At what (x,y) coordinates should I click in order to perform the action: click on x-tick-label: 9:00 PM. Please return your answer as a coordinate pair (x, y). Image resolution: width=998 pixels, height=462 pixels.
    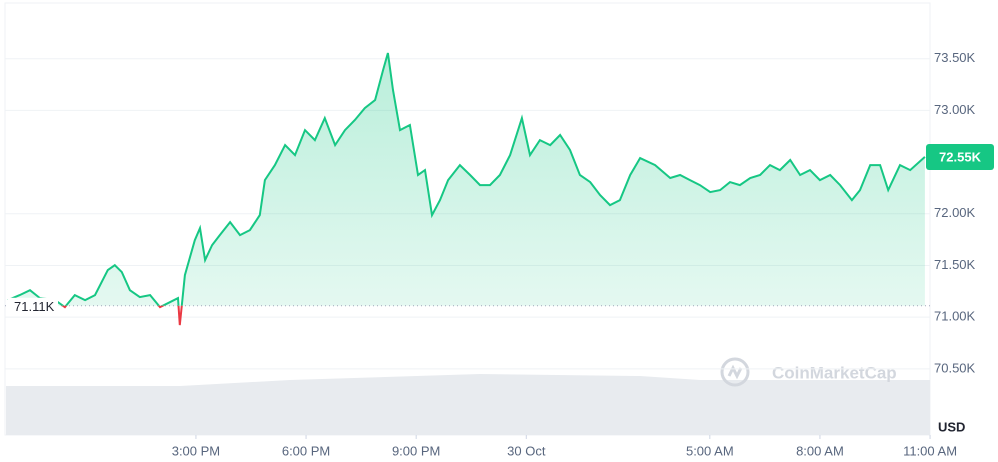
    Looking at the image, I should click on (416, 450).